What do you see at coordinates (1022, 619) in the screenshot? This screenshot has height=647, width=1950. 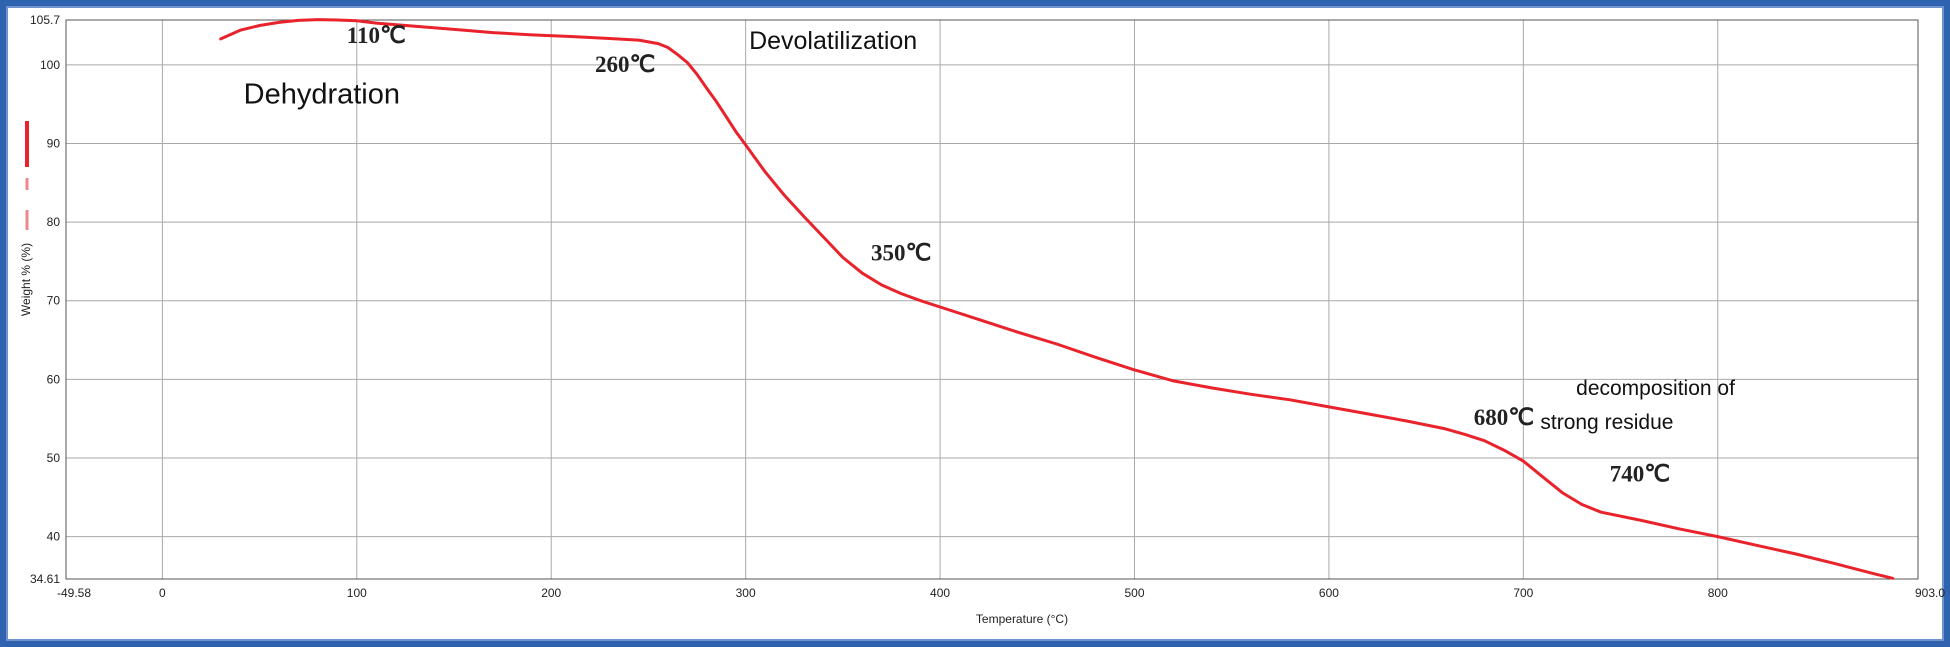 I see `x-axis-title: Temperature (°C)` at bounding box center [1022, 619].